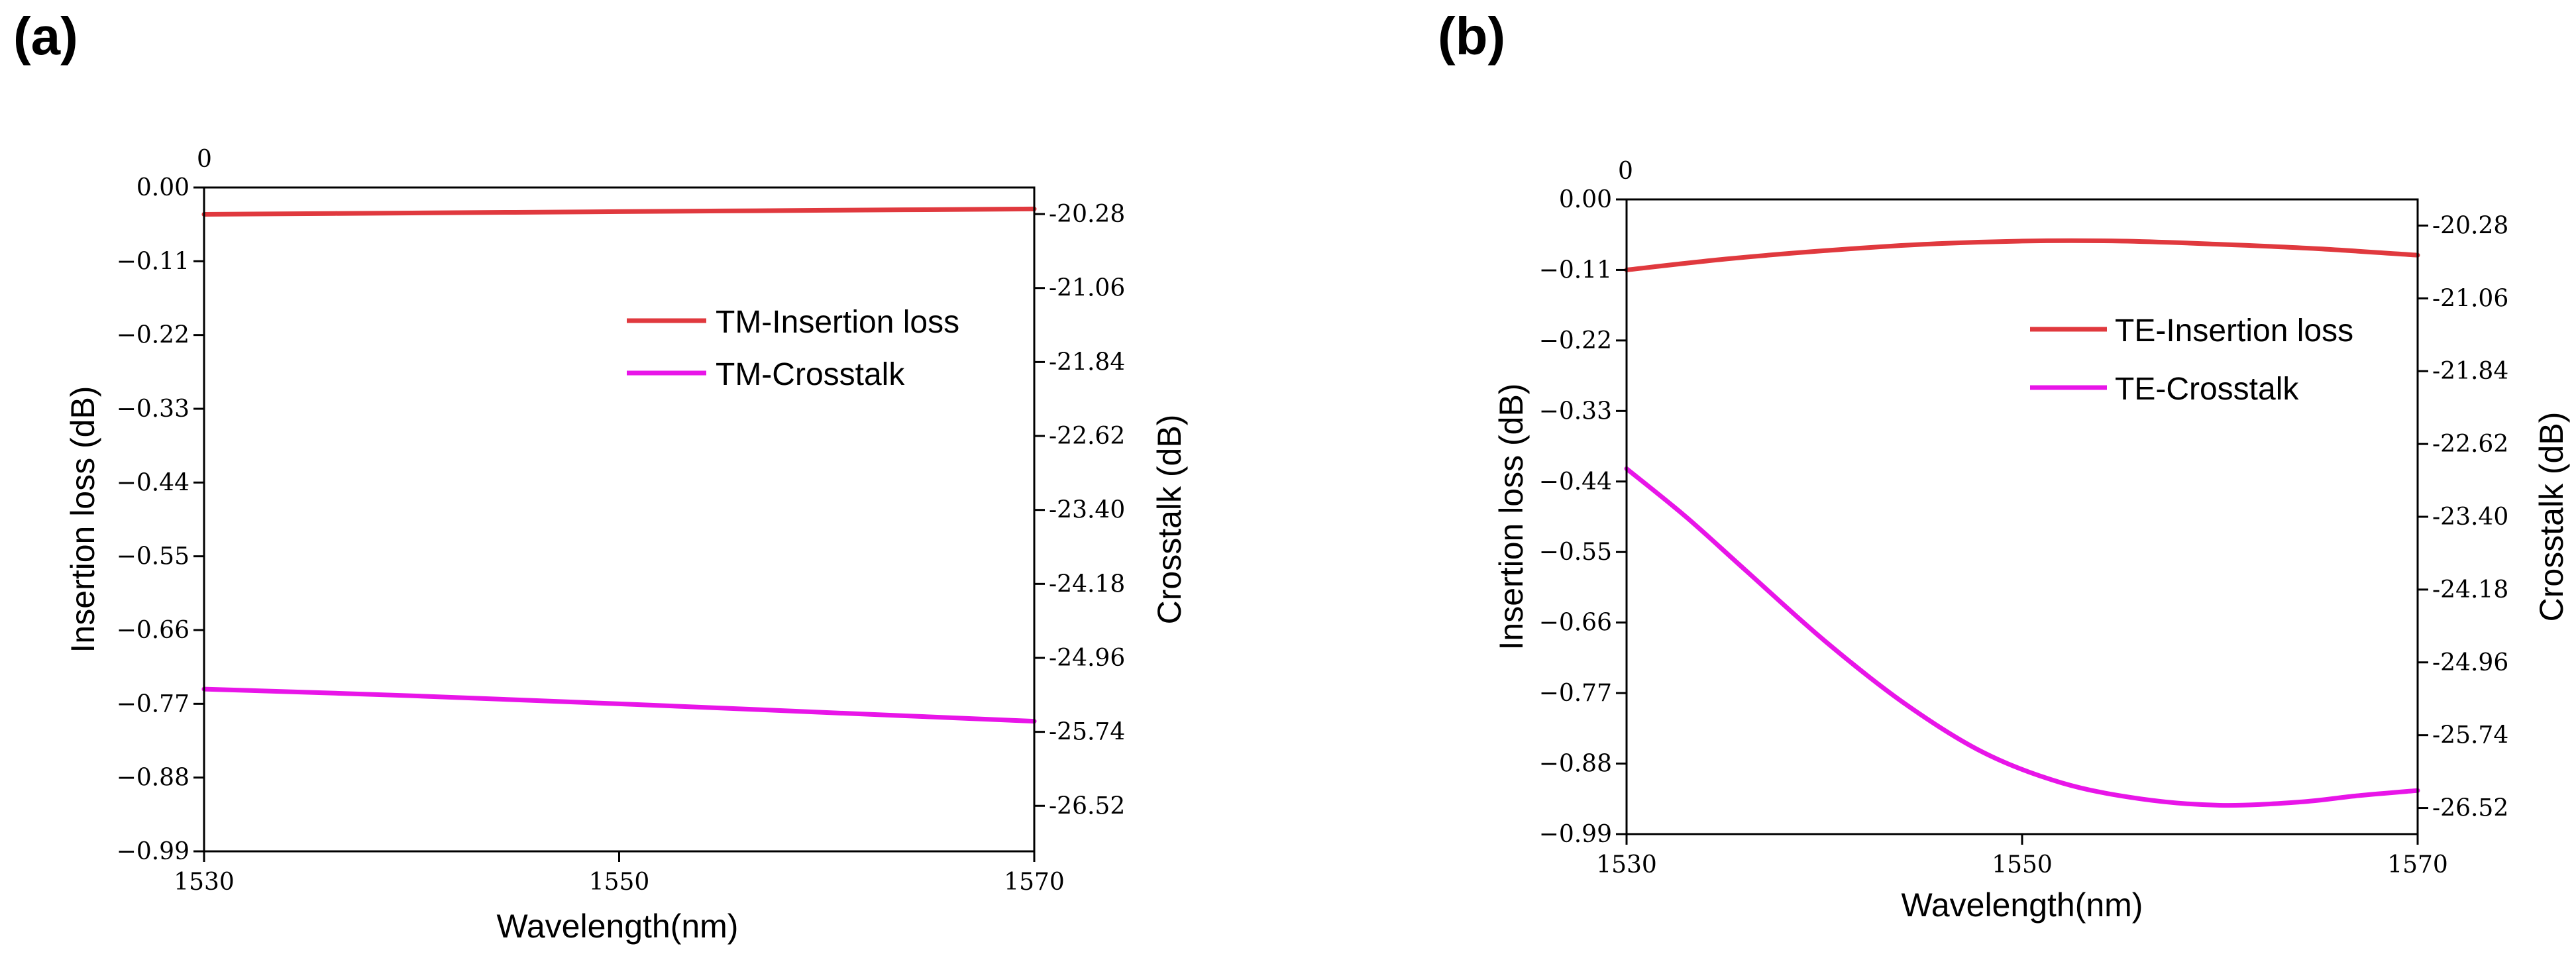 The width and height of the screenshot is (2576, 958). I want to click on panel-a-y2-tick-label: -21.84, so click(1087, 362).